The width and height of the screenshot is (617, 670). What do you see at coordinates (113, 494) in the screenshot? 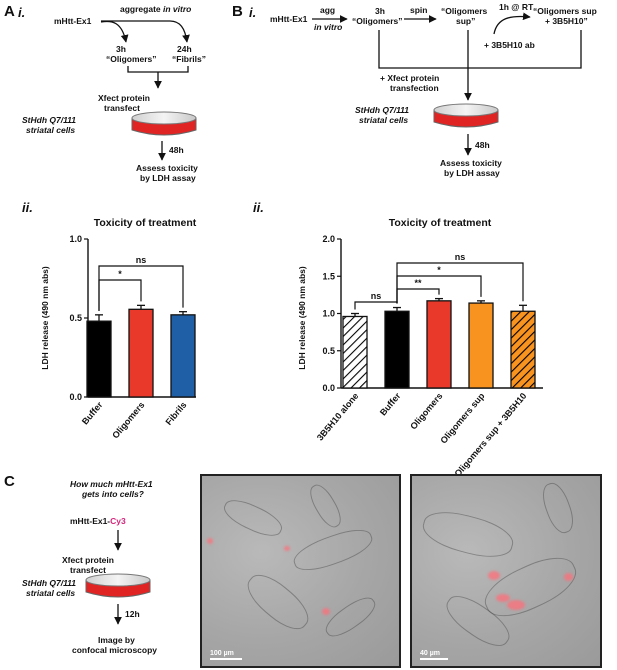
I see `panel-c-question2: gets into cells?` at bounding box center [113, 494].